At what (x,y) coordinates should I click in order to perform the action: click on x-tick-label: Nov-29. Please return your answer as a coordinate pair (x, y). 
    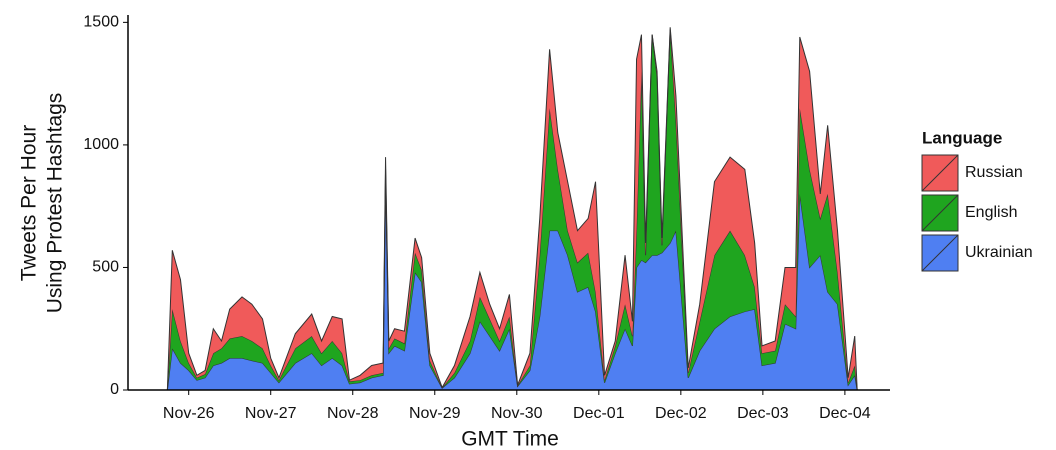
    Looking at the image, I should click on (435, 413).